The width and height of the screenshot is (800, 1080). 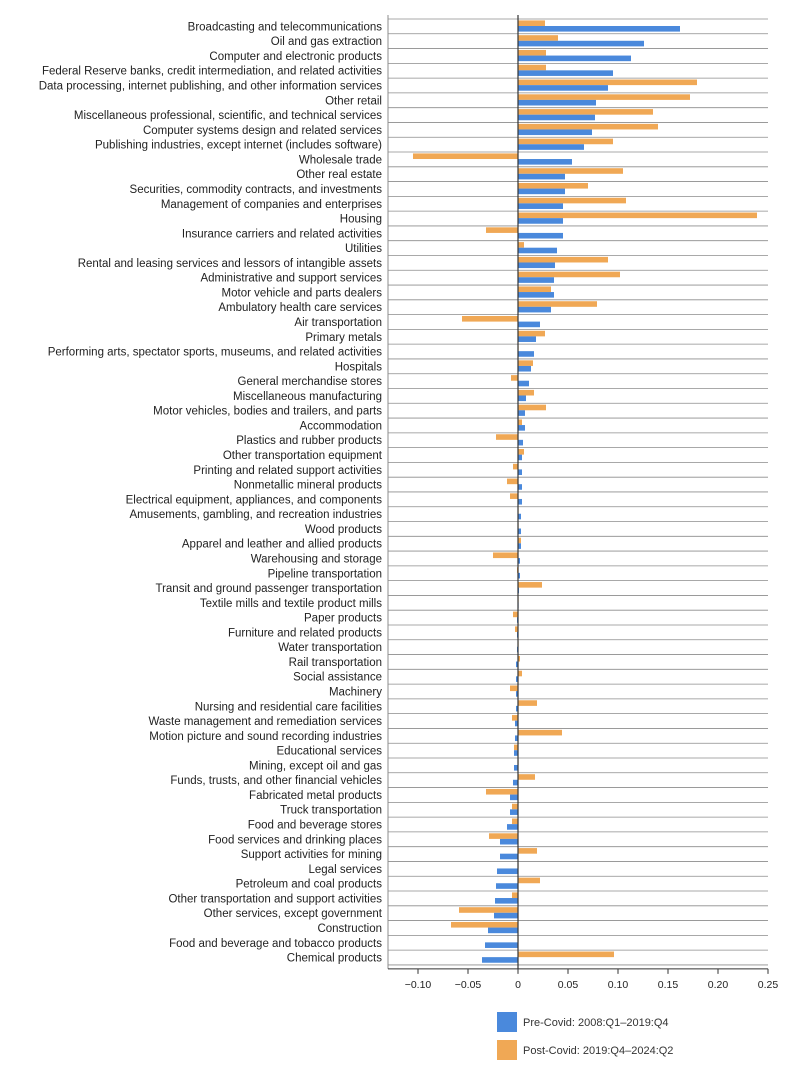 What do you see at coordinates (295, 840) in the screenshot?
I see `category-label: Food services and drinking places` at bounding box center [295, 840].